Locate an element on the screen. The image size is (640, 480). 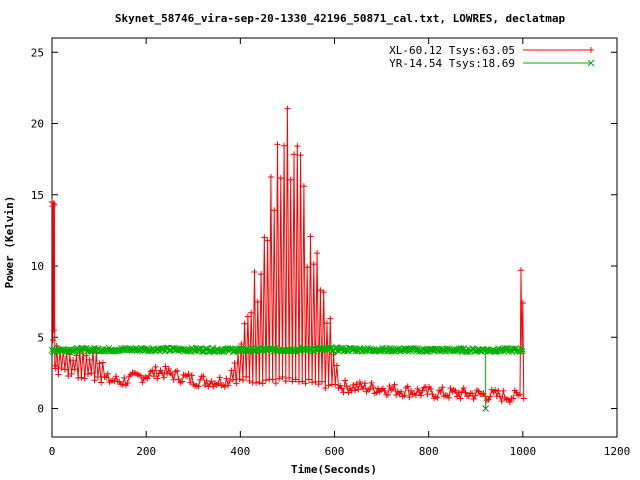
x-tick-label: 800 is located at coordinates (429, 451).